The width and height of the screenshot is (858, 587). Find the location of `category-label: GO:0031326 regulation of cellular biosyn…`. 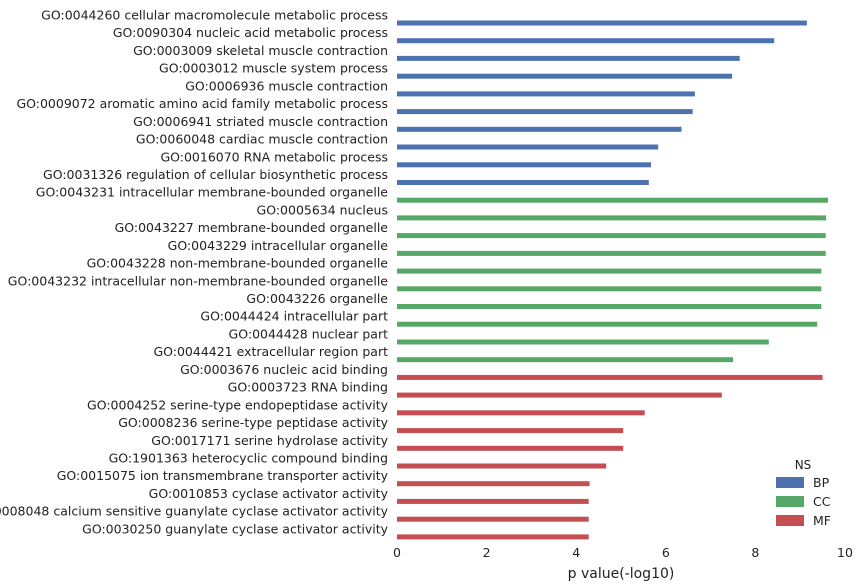

category-label: GO:0031326 regulation of cellular biosyn… is located at coordinates (215, 174).